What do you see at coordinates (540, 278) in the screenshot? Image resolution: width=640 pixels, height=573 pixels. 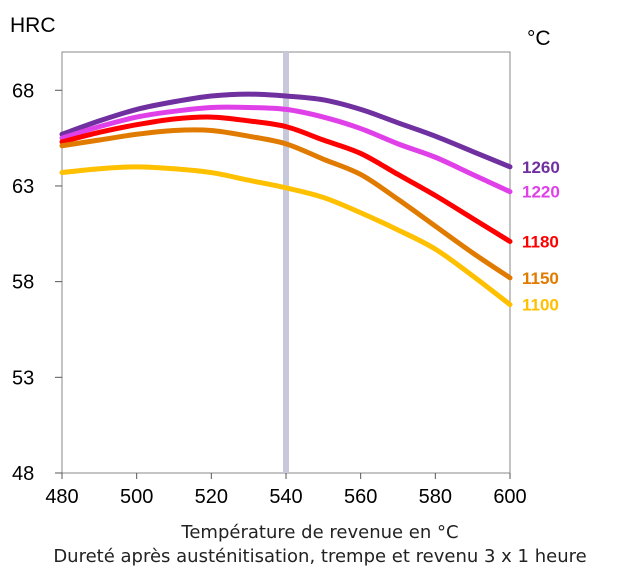 I see `series-label-1150: 1150` at bounding box center [540, 278].